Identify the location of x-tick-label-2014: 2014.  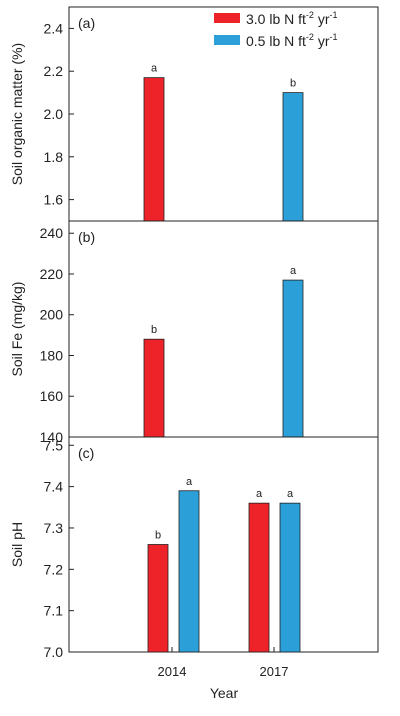
(172, 671).